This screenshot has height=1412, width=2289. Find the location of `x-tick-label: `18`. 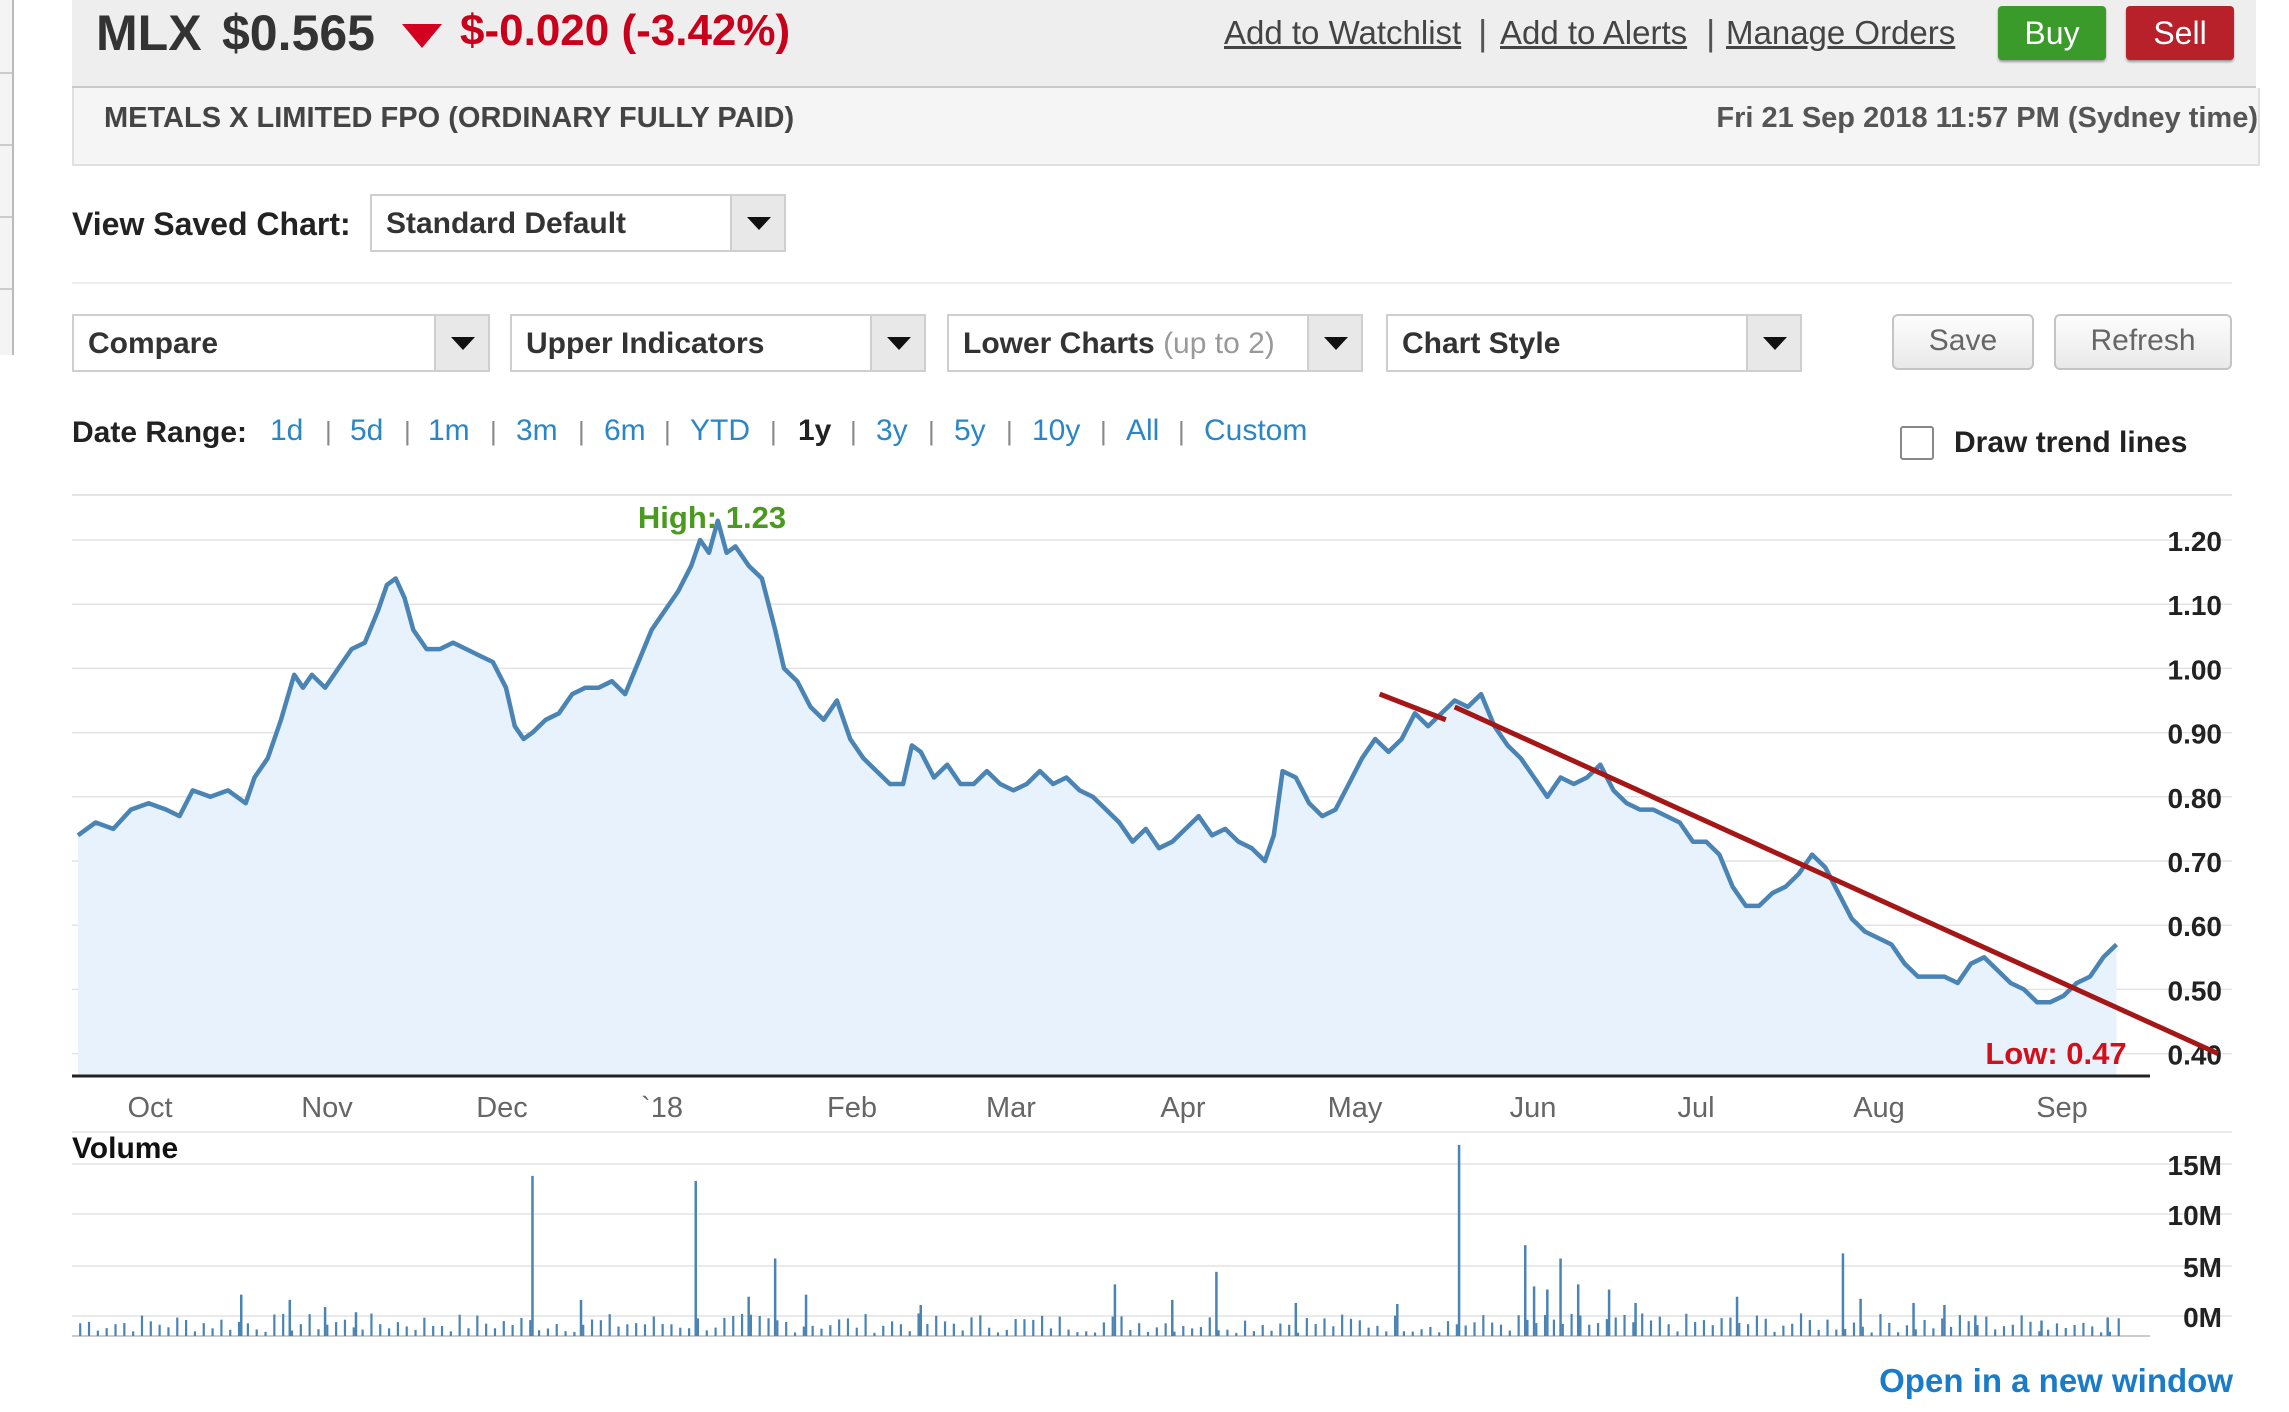

x-tick-label: `18 is located at coordinates (662, 1108).